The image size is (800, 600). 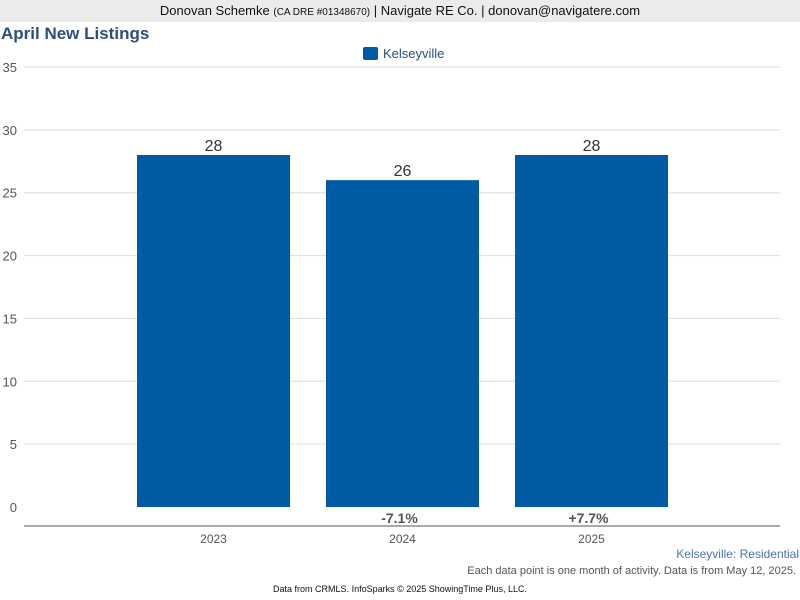 What do you see at coordinates (214, 10) in the screenshot?
I see `agent-name: Donovan Schemke` at bounding box center [214, 10].